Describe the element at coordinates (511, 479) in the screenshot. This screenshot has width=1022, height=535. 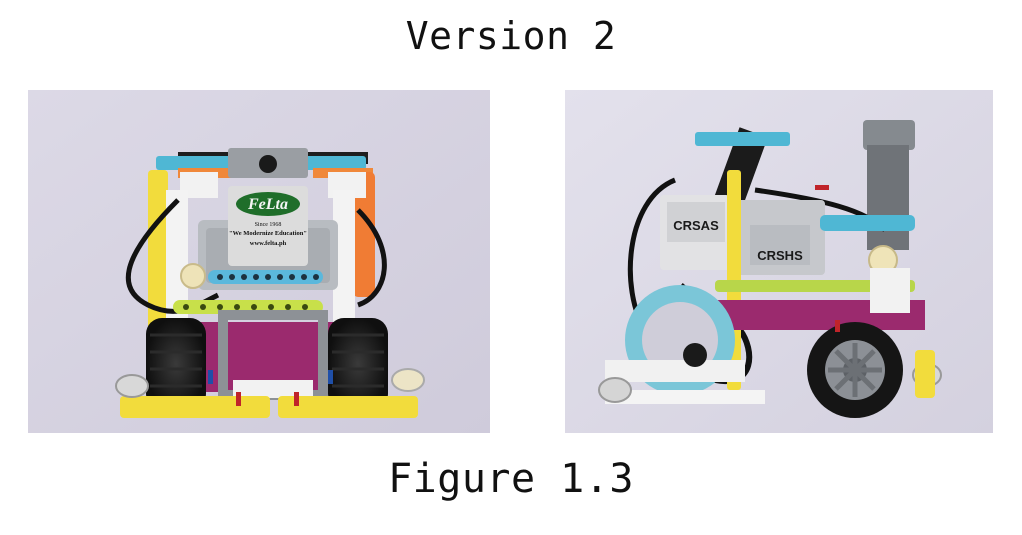
I see `figure-caption: Figure 1.3` at that location.